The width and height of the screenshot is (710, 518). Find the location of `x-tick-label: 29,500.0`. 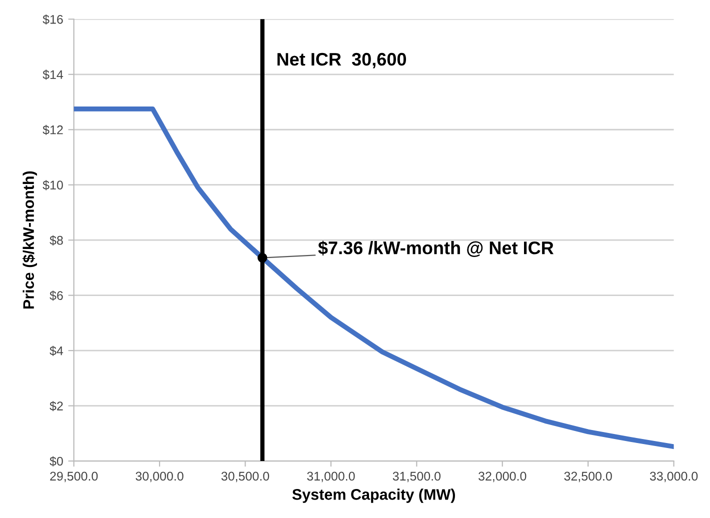

x-tick-label: 29,500.0 is located at coordinates (74, 477).